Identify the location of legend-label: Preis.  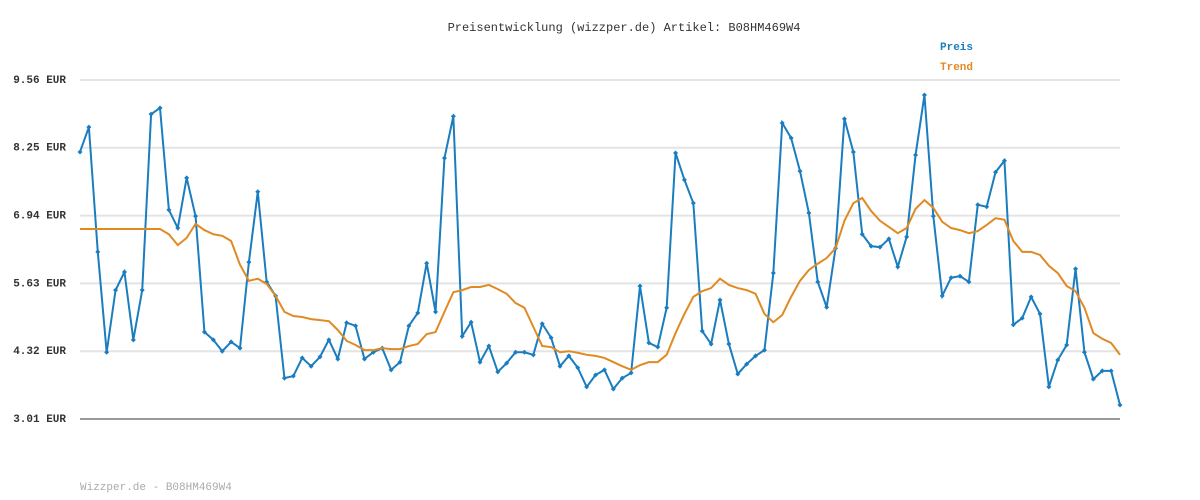
(956, 48).